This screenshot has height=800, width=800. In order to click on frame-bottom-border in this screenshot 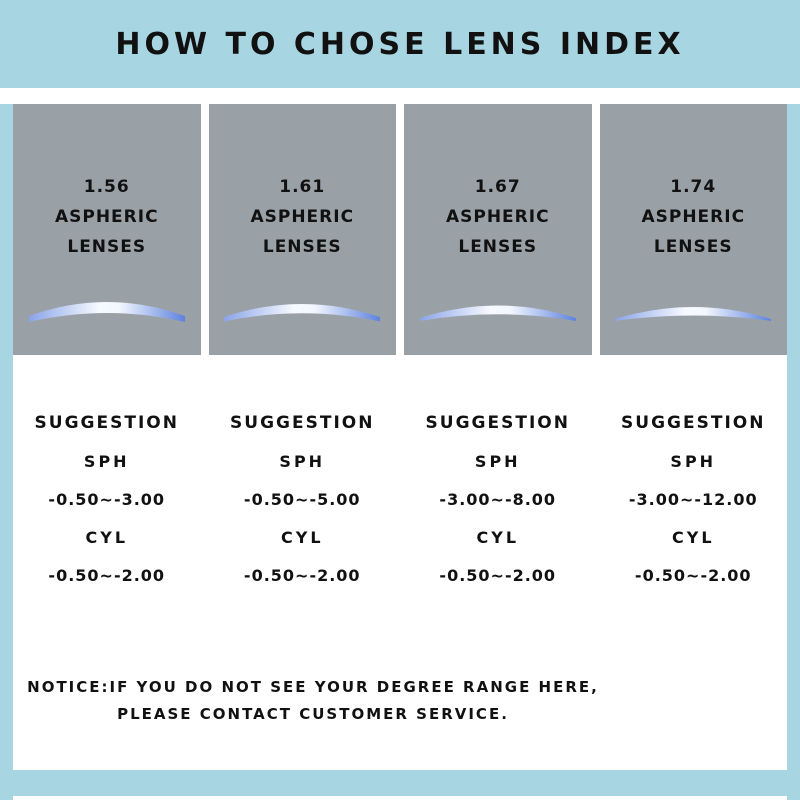, I will do `click(400, 783)`.